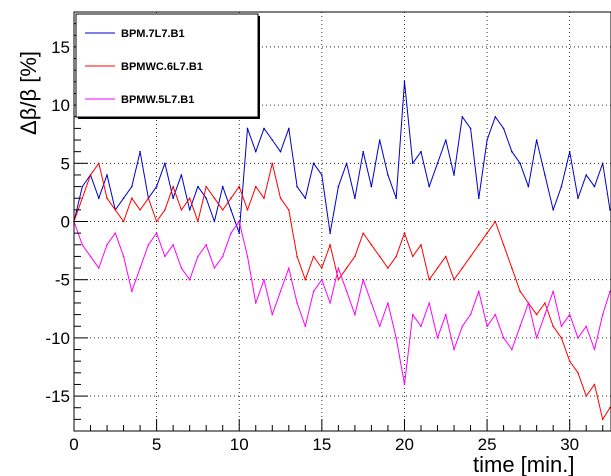  What do you see at coordinates (65, 163) in the screenshot?
I see `y-tick-label-4: 5` at bounding box center [65, 163].